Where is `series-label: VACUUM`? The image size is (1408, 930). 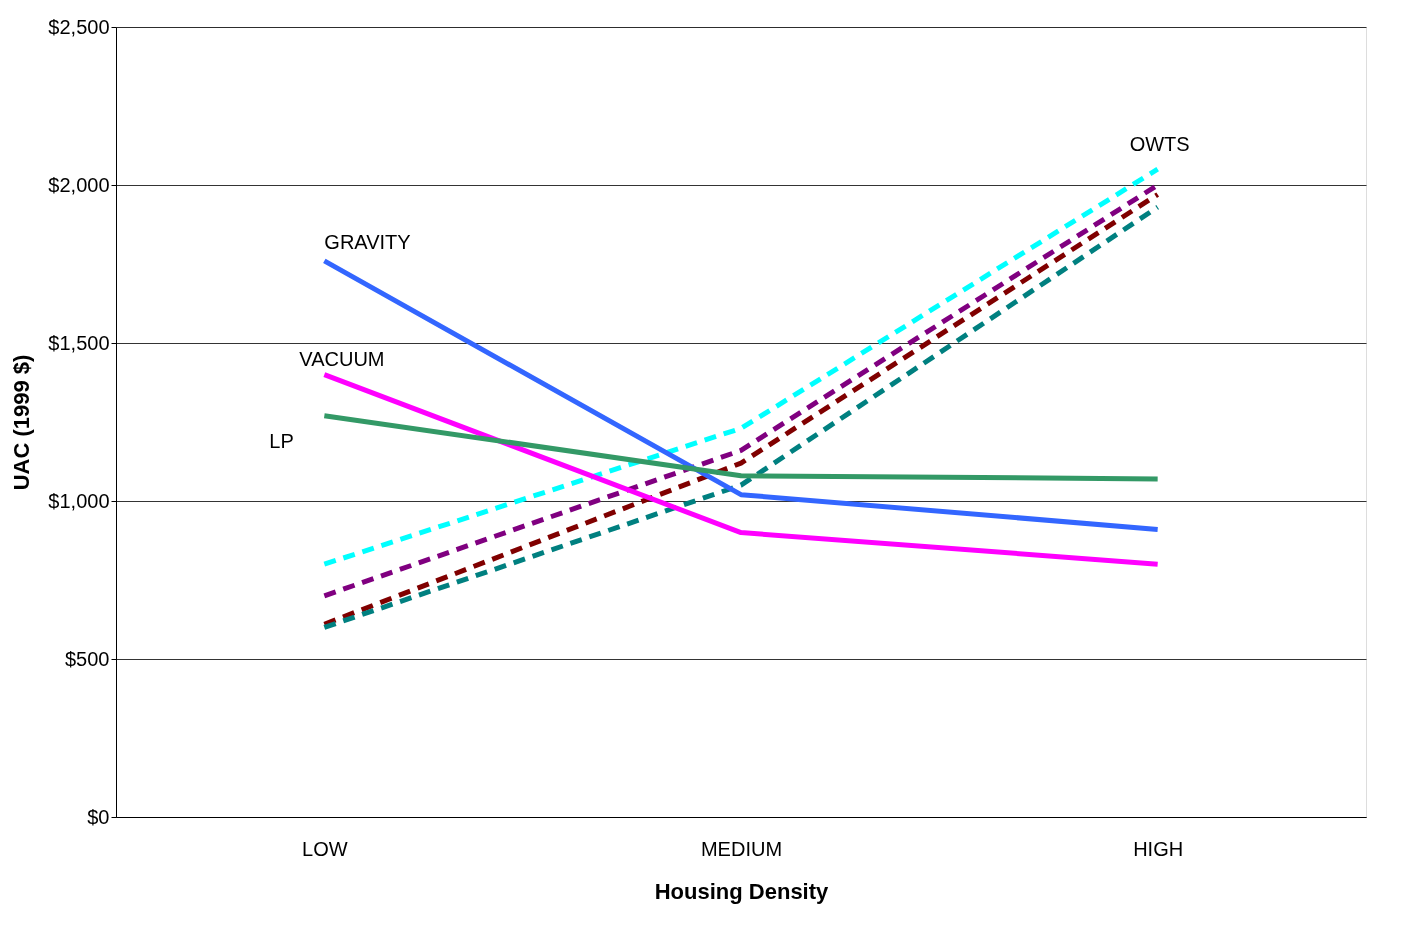 series-label: VACUUM is located at coordinates (342, 358).